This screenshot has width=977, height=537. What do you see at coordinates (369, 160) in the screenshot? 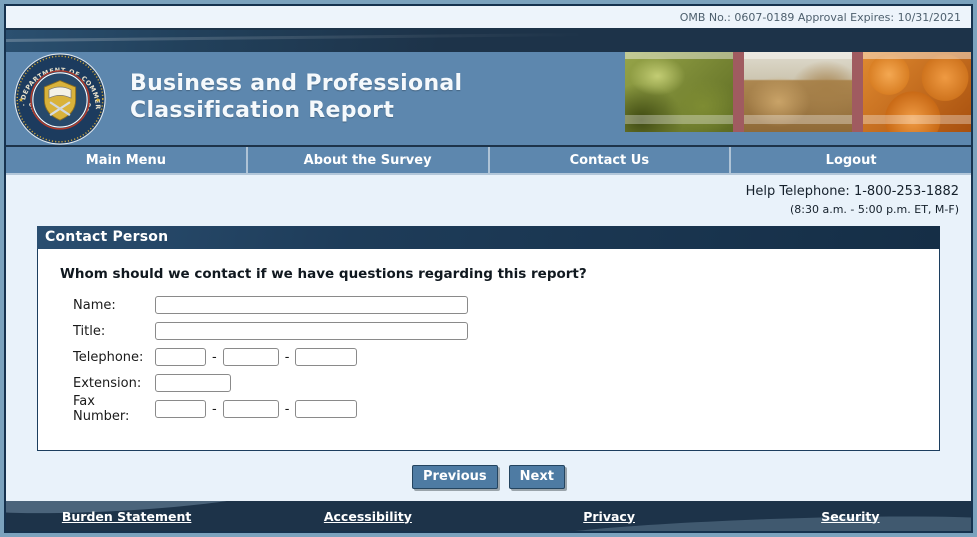
I see `nav-item-about-the-survey: About the Survey` at bounding box center [369, 160].